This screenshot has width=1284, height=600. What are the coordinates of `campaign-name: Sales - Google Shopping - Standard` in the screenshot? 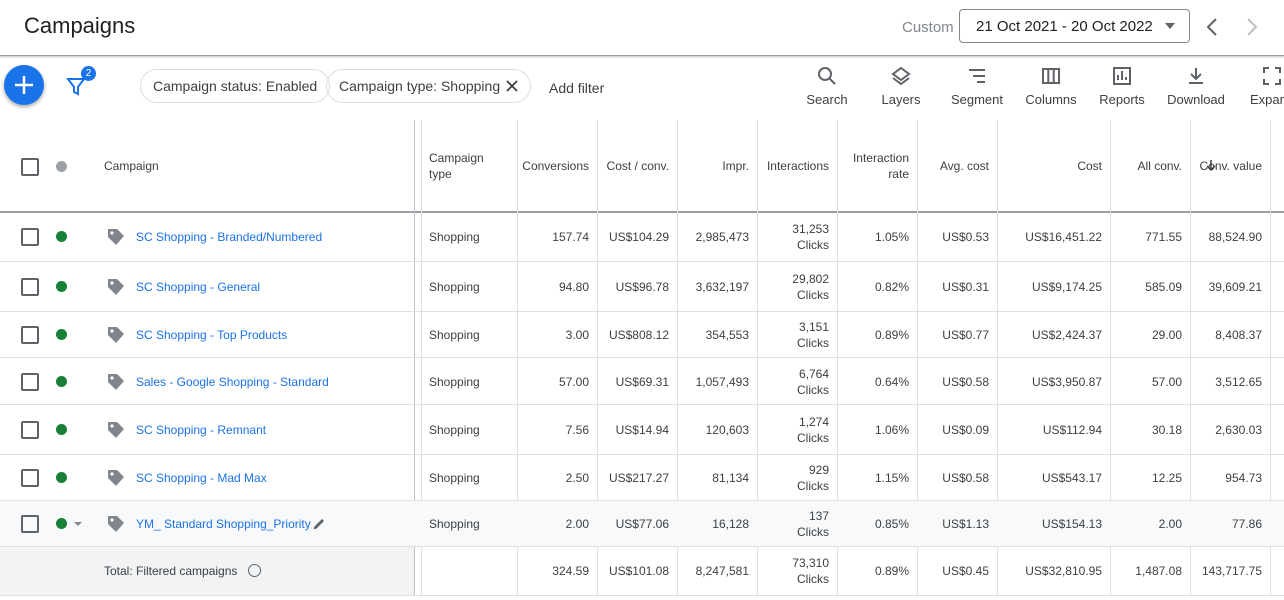 It's located at (232, 381).